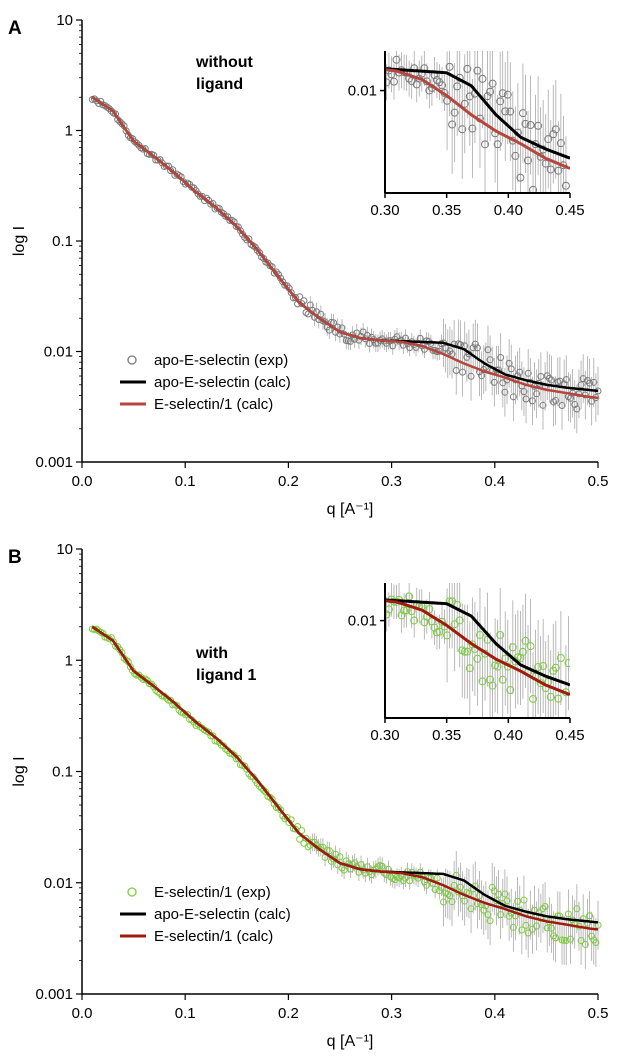 This screenshot has height=1056, width=620. I want to click on x-tick-label: 0.4, so click(494, 1013).